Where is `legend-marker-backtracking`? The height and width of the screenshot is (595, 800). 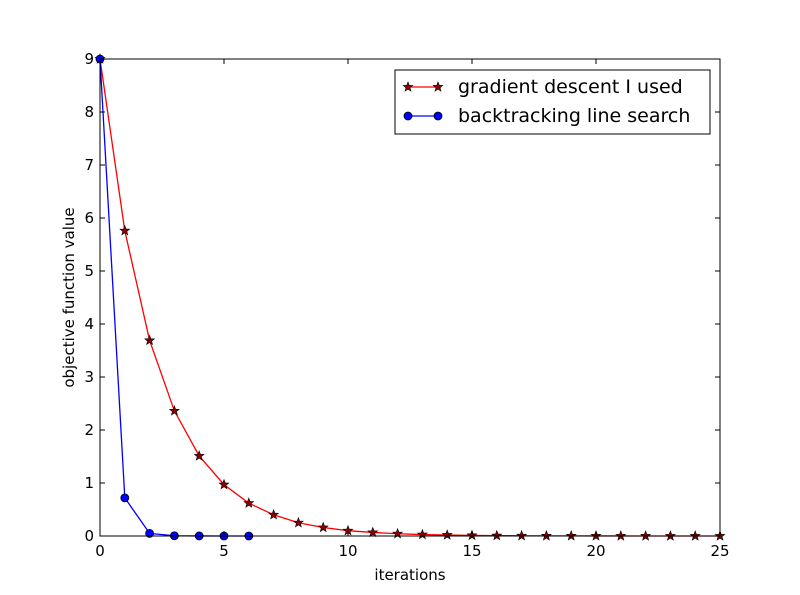 legend-marker-backtracking is located at coordinates (408, 116).